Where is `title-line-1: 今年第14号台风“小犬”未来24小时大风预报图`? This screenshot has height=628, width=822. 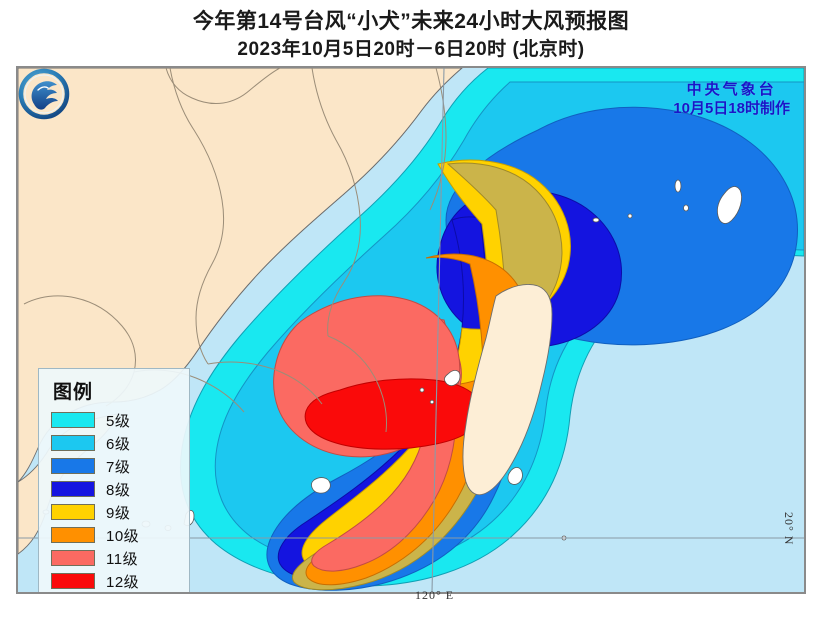
title-line-1: 今年第14号台风“小犬”未来24小时大风预报图 is located at coordinates (411, 21).